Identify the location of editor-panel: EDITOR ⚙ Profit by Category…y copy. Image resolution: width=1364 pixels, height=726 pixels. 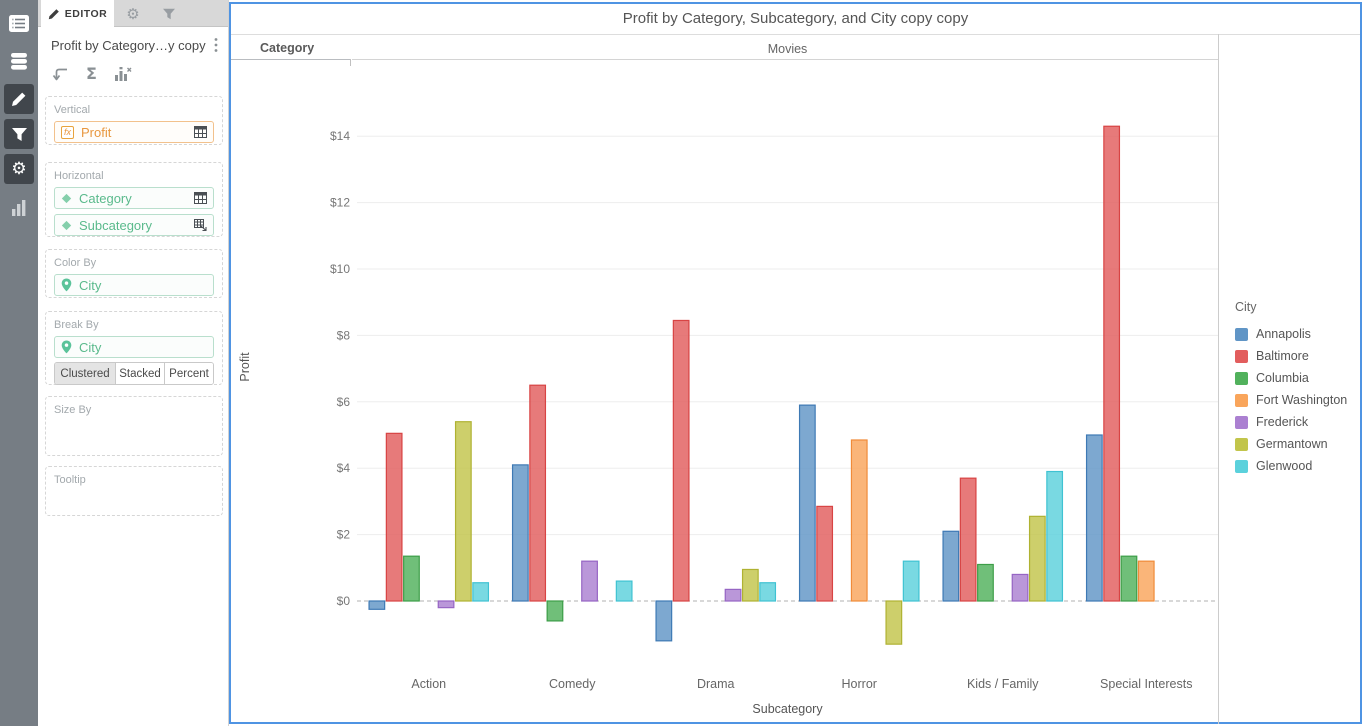
(133, 363).